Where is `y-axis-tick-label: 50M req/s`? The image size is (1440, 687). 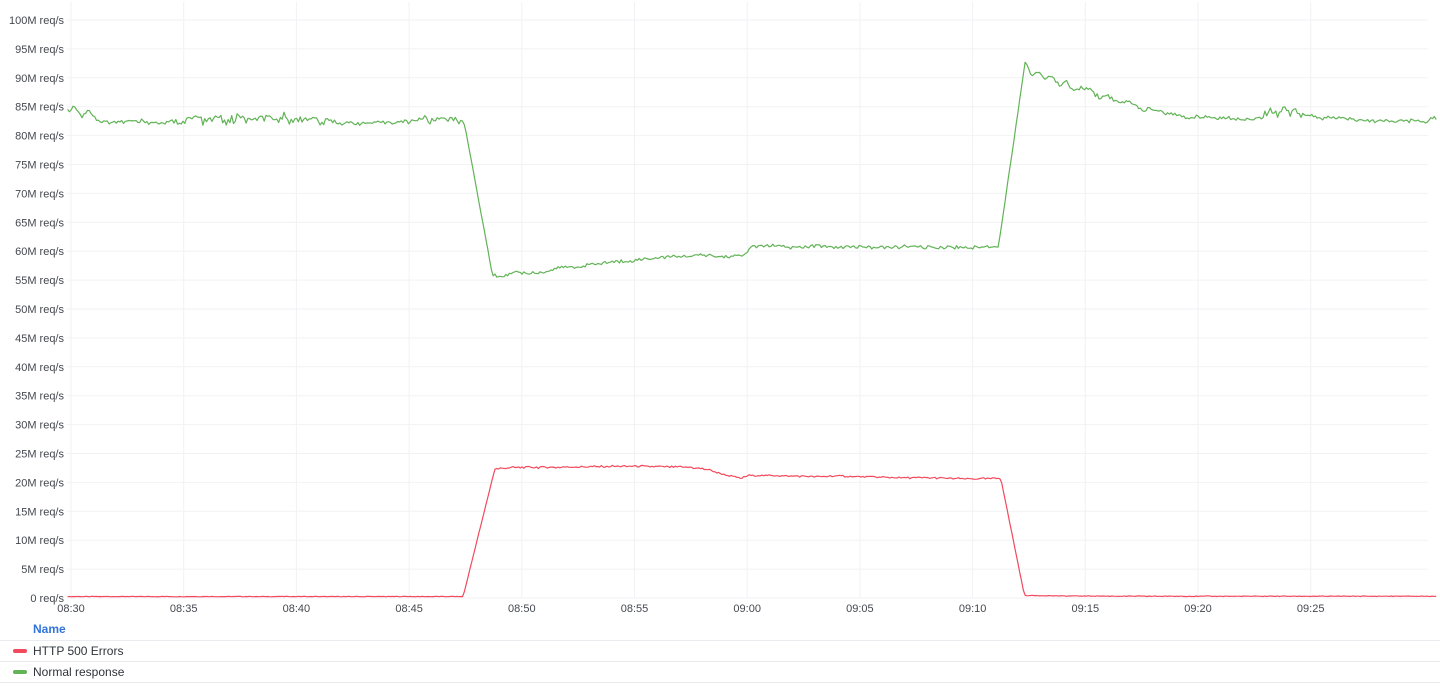
y-axis-tick-label: 50M req/s is located at coordinates (39, 310).